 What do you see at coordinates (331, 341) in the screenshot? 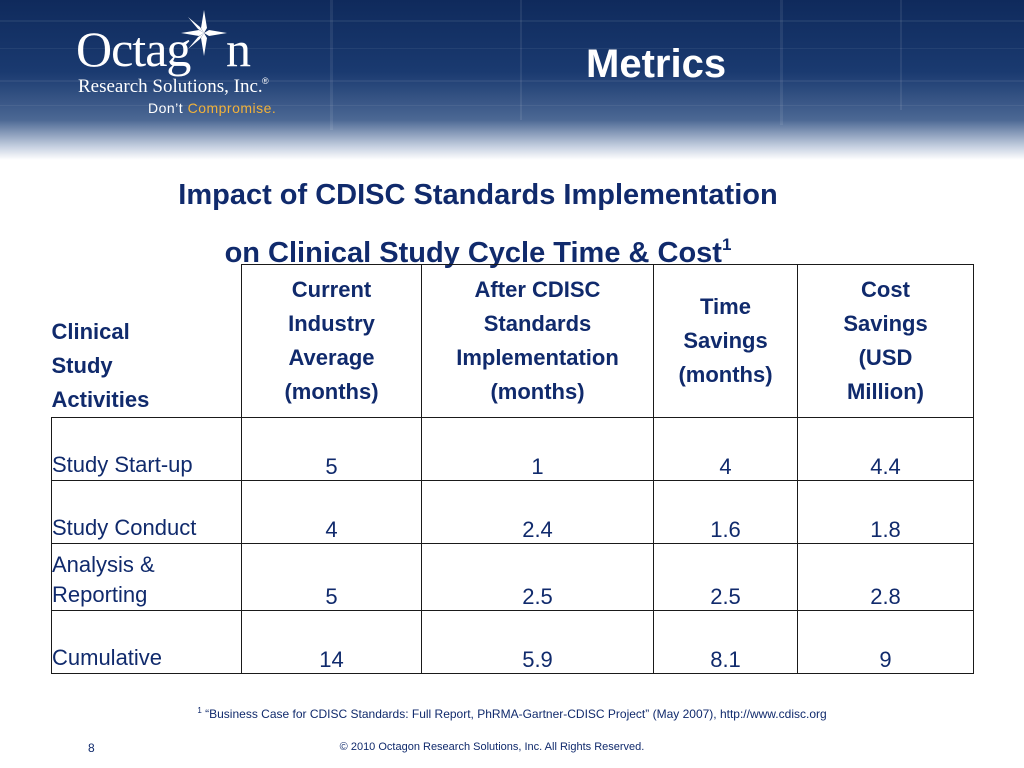
I see `header-current-industry-average: Current Industry Average (months)` at bounding box center [331, 341].